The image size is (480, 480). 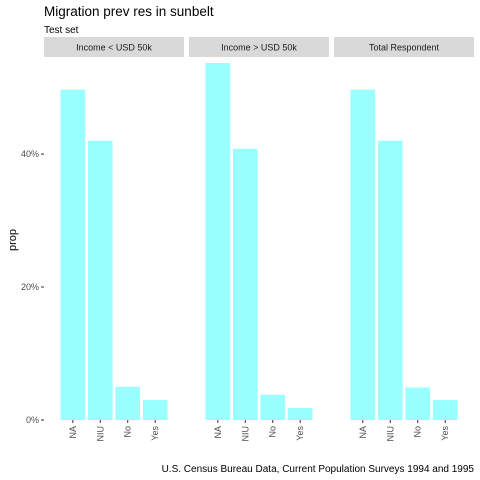 I want to click on y-tick-label: 0%, so click(x=32, y=420).